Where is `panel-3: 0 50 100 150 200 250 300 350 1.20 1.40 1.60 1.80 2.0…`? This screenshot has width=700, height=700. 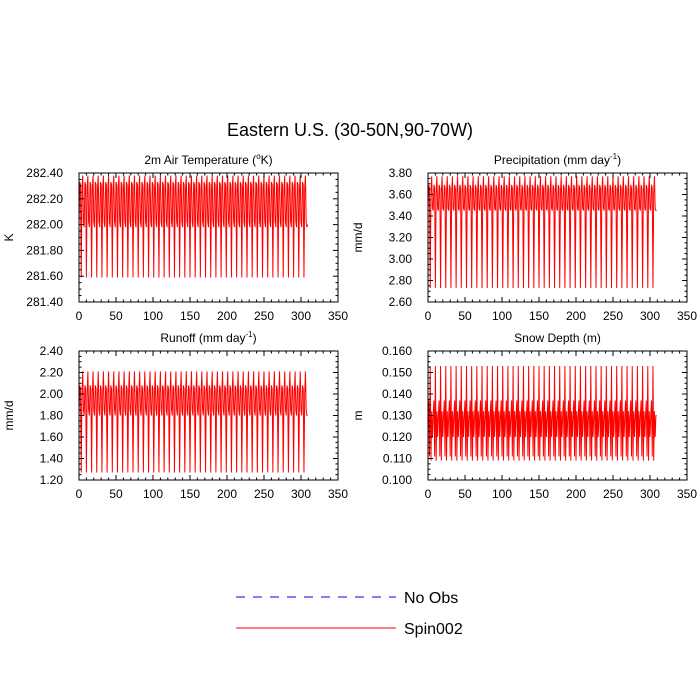 panel-3: 0 50 100 150 200 250 300 350 1.20 1.40 1.60 1.80 2.0… is located at coordinates (175, 415).